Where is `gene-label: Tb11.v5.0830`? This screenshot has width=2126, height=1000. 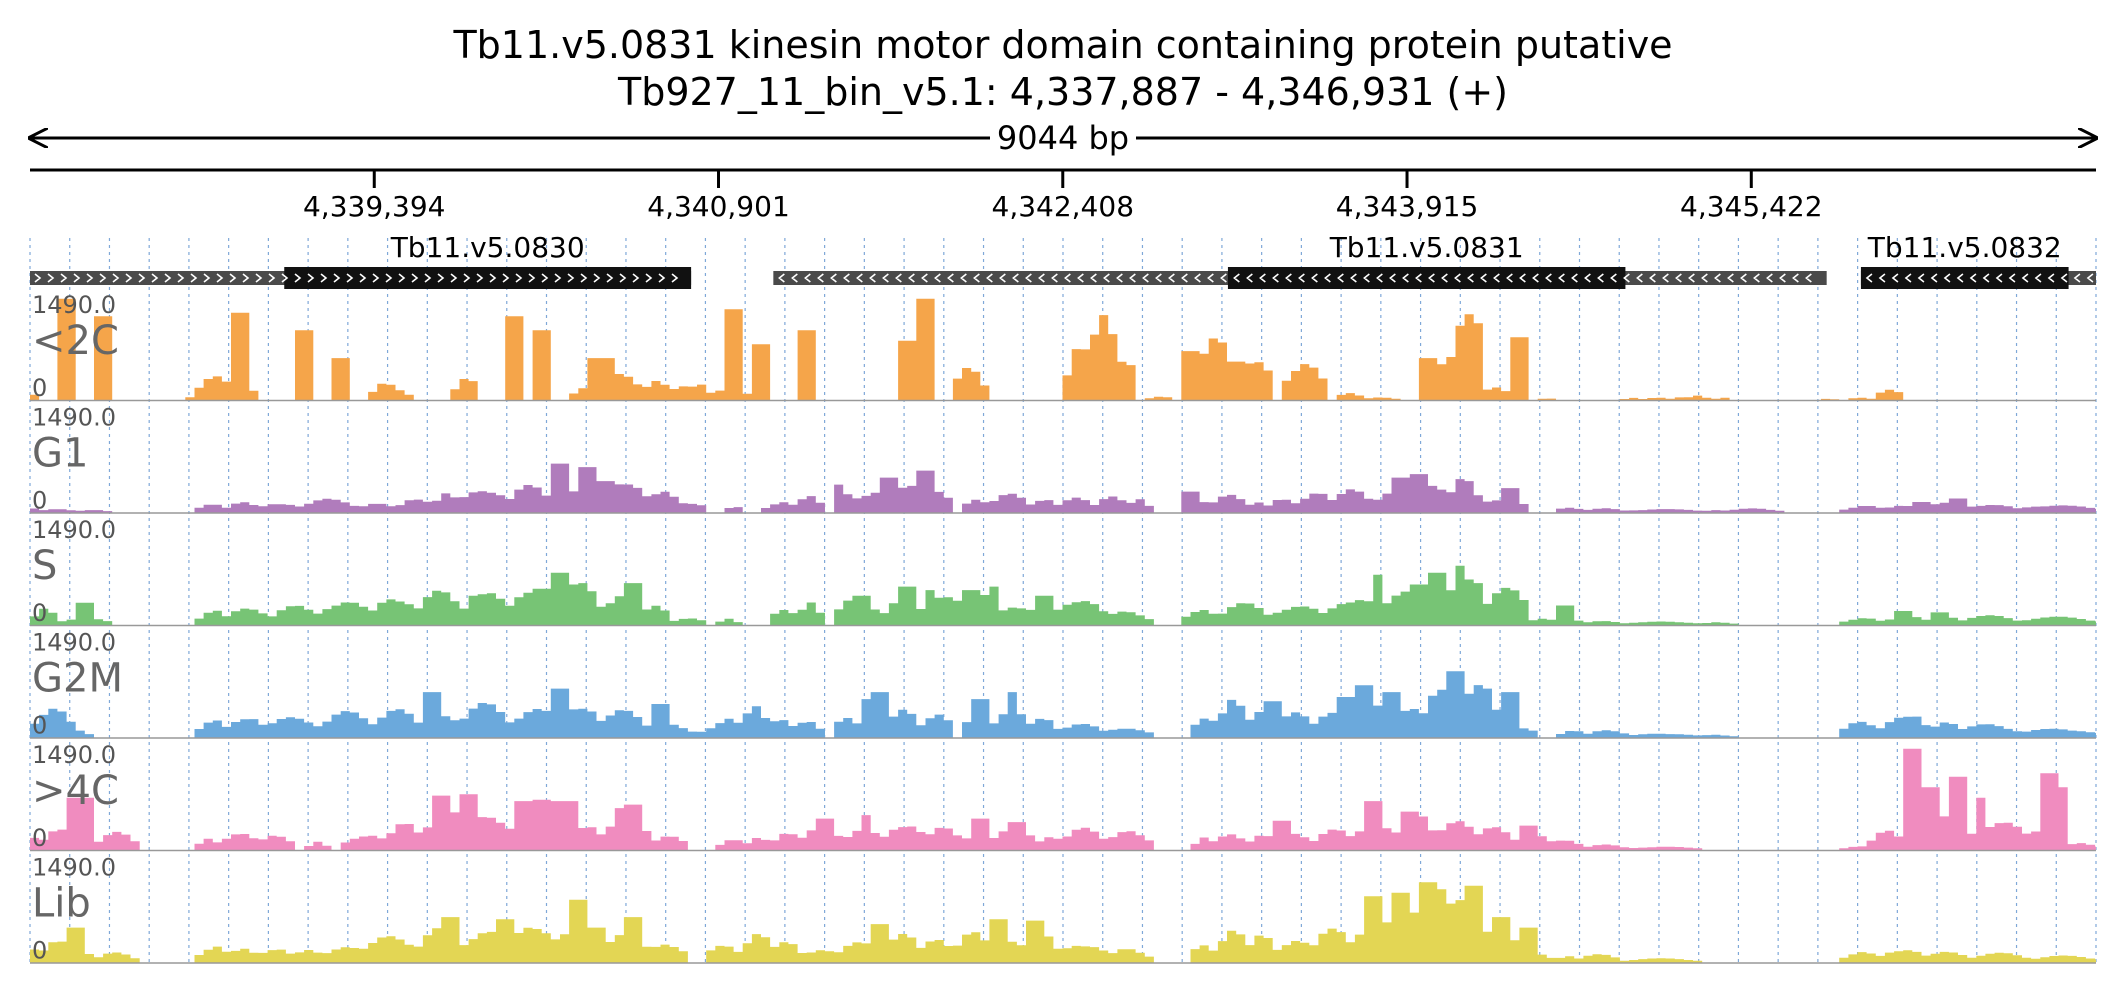
gene-label: Tb11.v5.0830 is located at coordinates (487, 247).